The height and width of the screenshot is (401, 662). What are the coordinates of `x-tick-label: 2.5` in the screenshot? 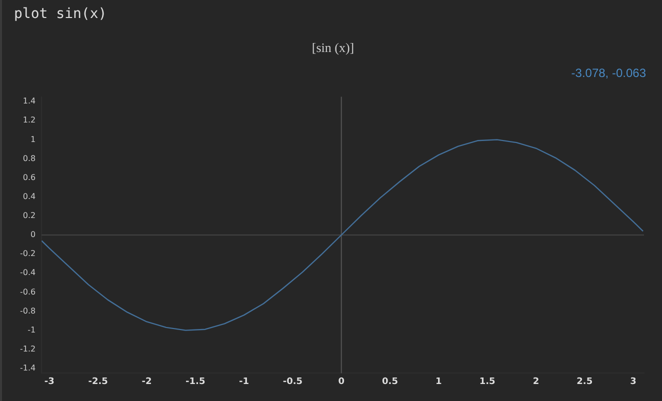 It's located at (584, 381).